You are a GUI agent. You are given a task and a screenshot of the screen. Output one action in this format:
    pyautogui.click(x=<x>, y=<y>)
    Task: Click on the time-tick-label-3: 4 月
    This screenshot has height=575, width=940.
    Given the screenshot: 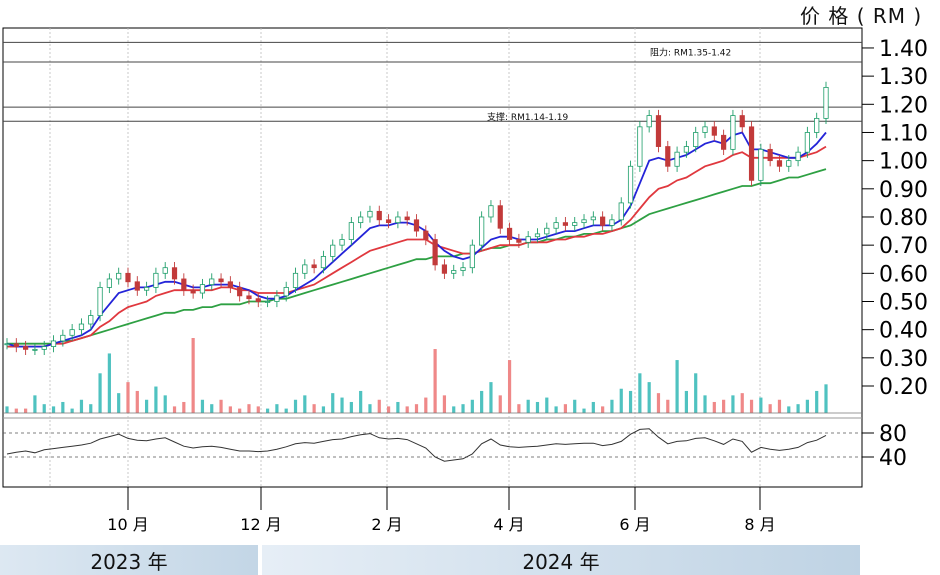 What is the action you would take?
    pyautogui.click(x=508, y=524)
    